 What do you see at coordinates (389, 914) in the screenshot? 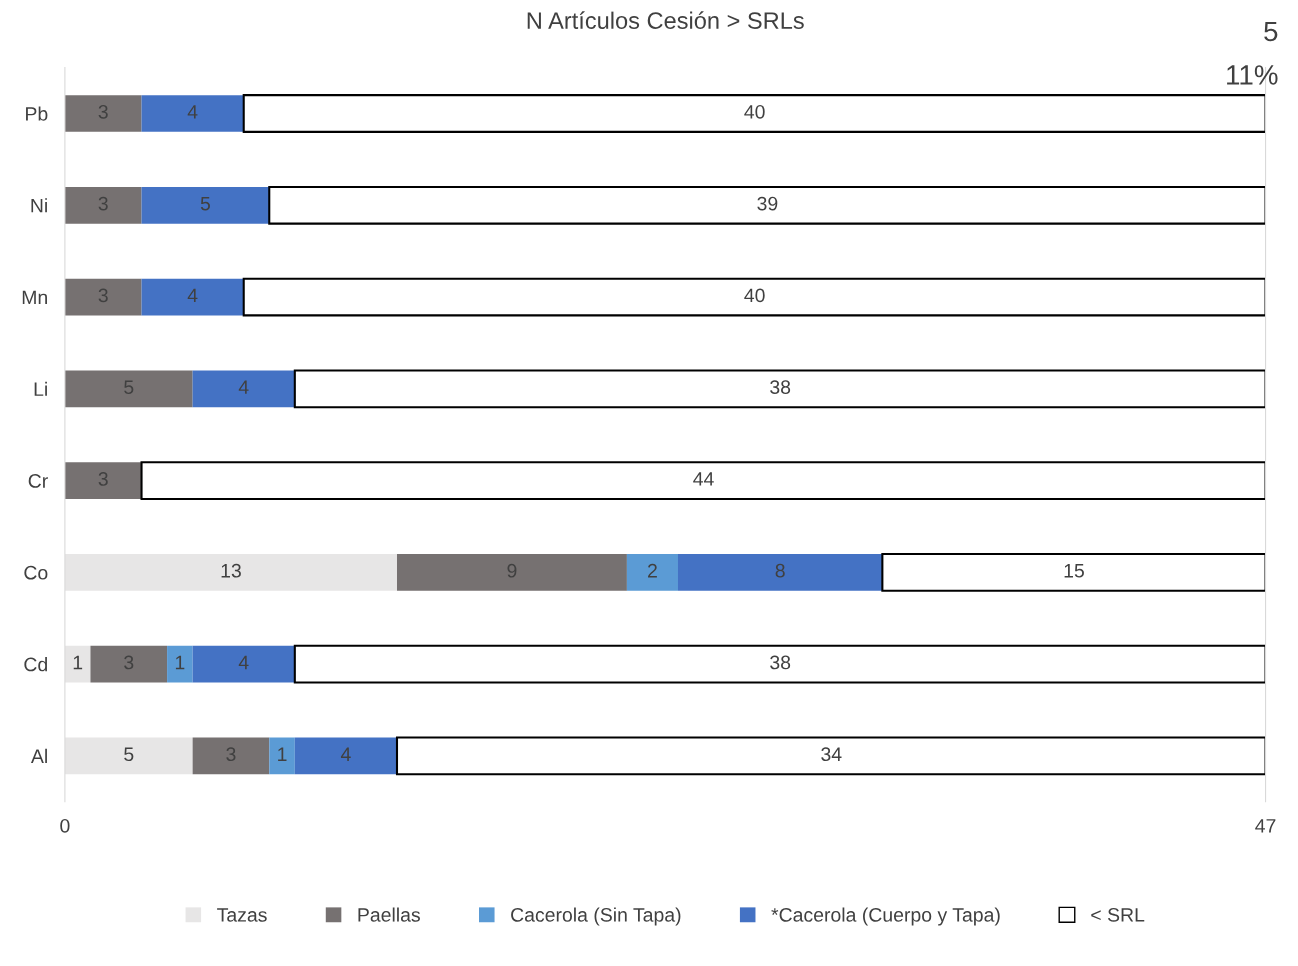
I see `legend-label: Paellas` at bounding box center [389, 914].